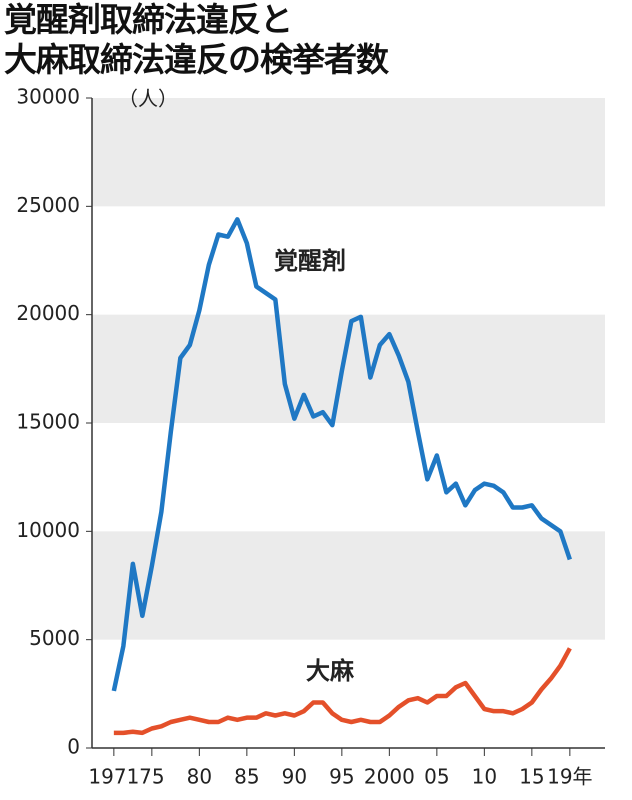 Image resolution: width=632 pixels, height=800 pixels. Describe the element at coordinates (48, 422) in the screenshot. I see `y-tick-label: 15000` at that location.